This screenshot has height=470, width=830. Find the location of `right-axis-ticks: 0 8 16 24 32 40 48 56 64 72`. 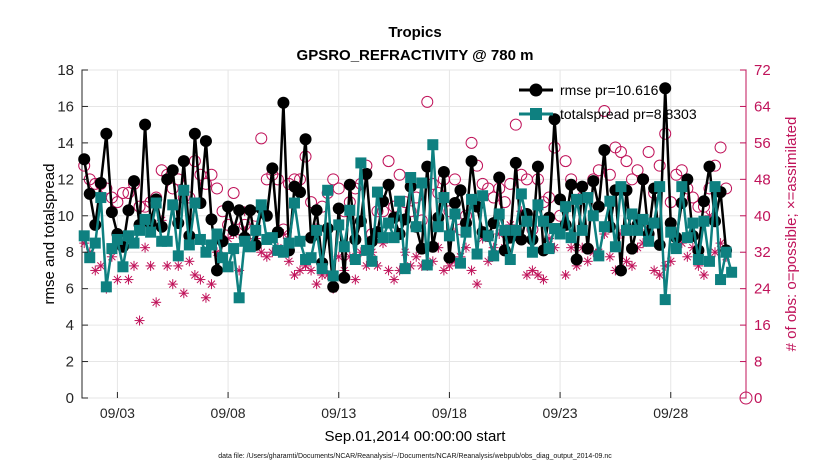

right-axis-ticks: 0 8 16 24 32 40 48 56 64 72 is located at coordinates (755, 234).